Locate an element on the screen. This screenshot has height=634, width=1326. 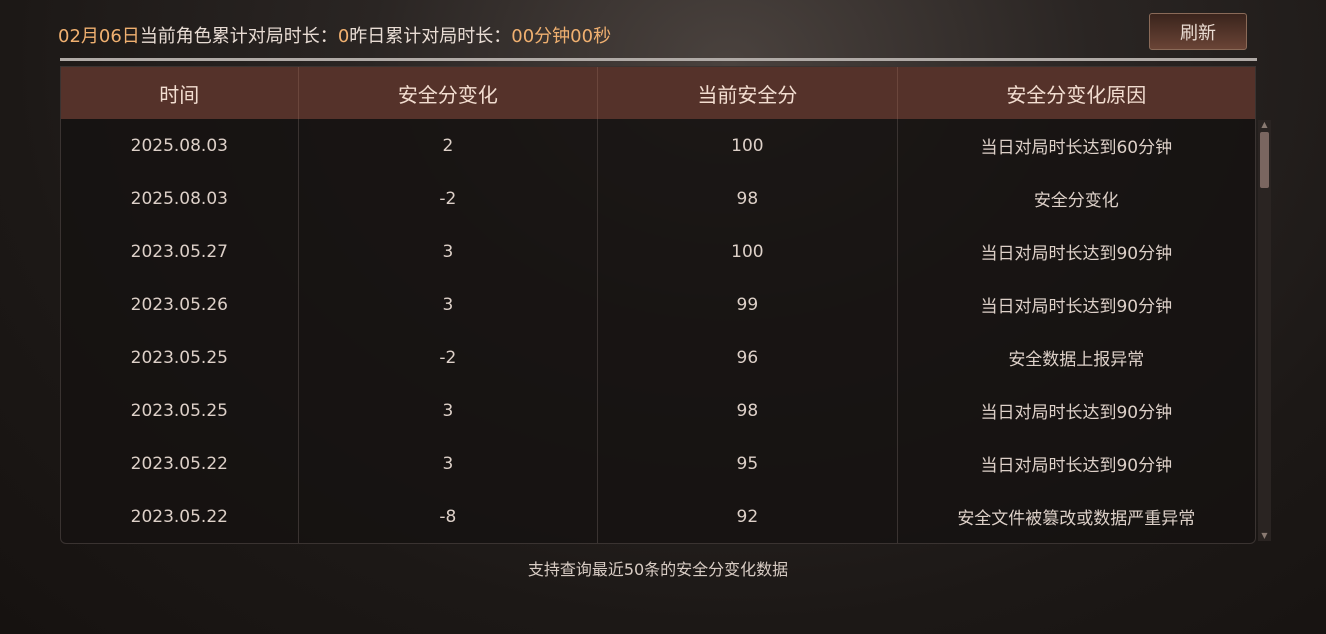
current-label: 当前角色累计对局时长： is located at coordinates (238, 36).